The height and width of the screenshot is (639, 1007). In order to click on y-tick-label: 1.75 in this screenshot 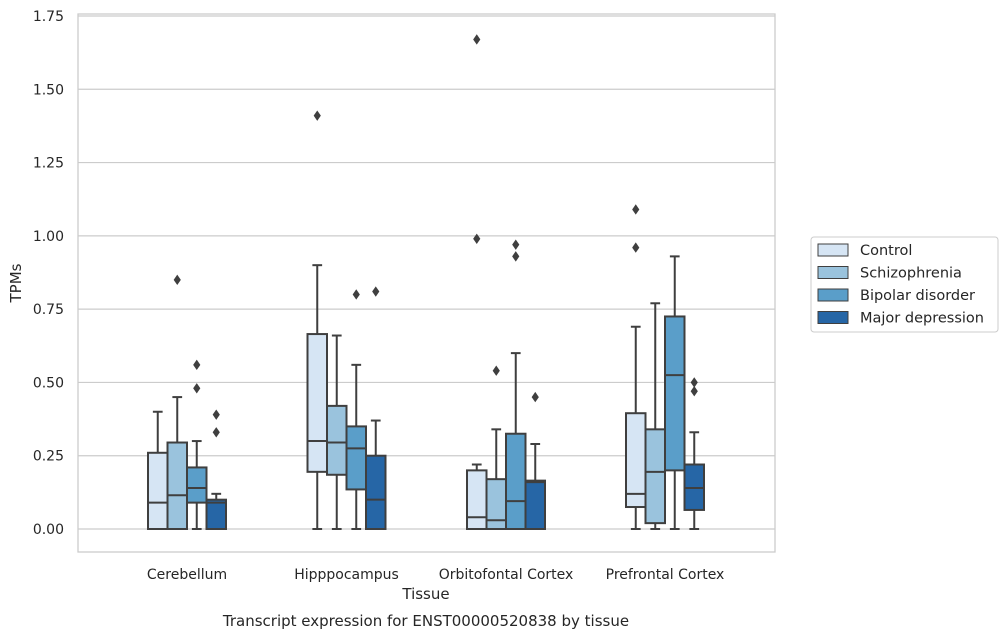, I will do `click(48, 17)`.